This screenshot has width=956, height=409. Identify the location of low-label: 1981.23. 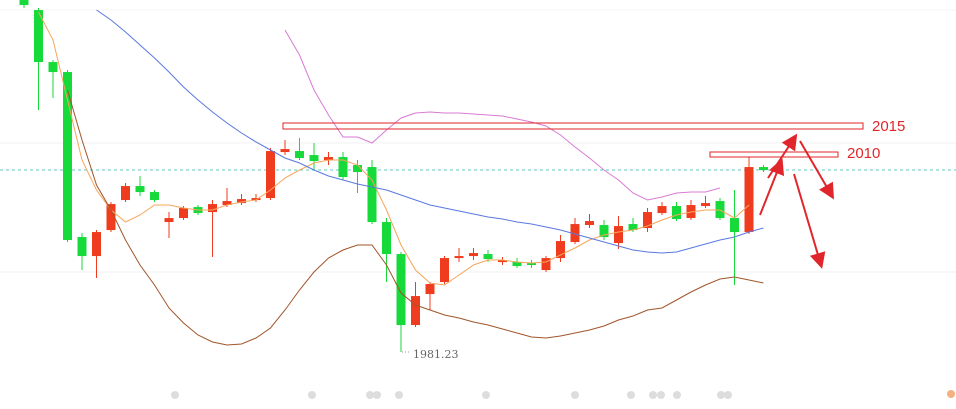
(436, 354).